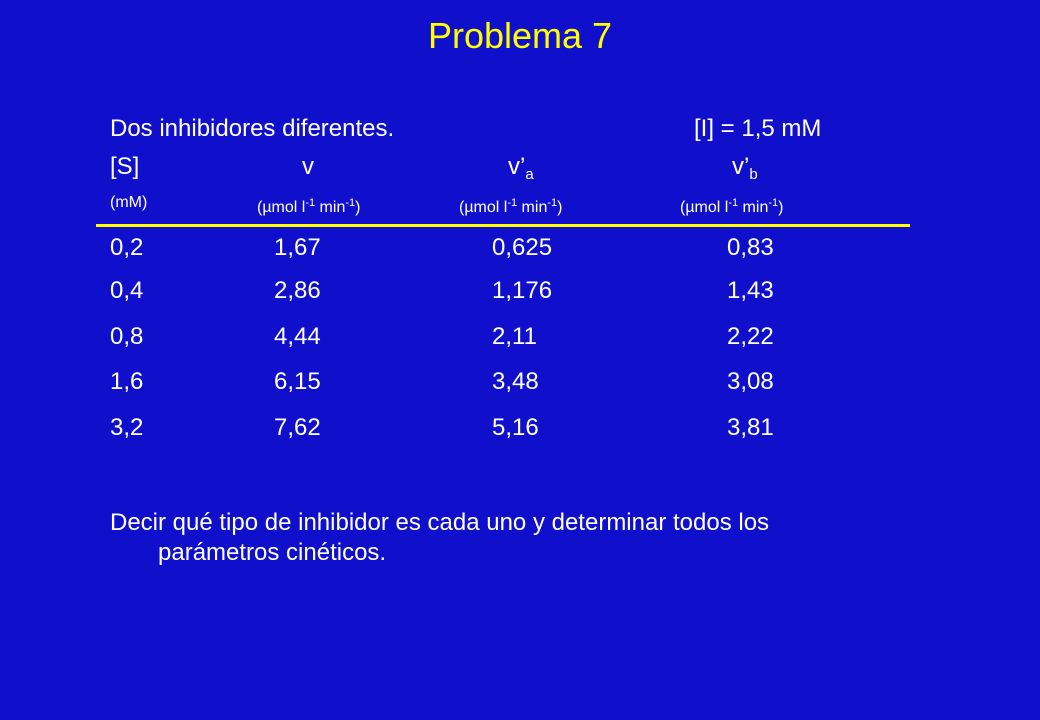 The image size is (1040, 720). I want to click on cell-vb: 0,83, so click(750, 247).